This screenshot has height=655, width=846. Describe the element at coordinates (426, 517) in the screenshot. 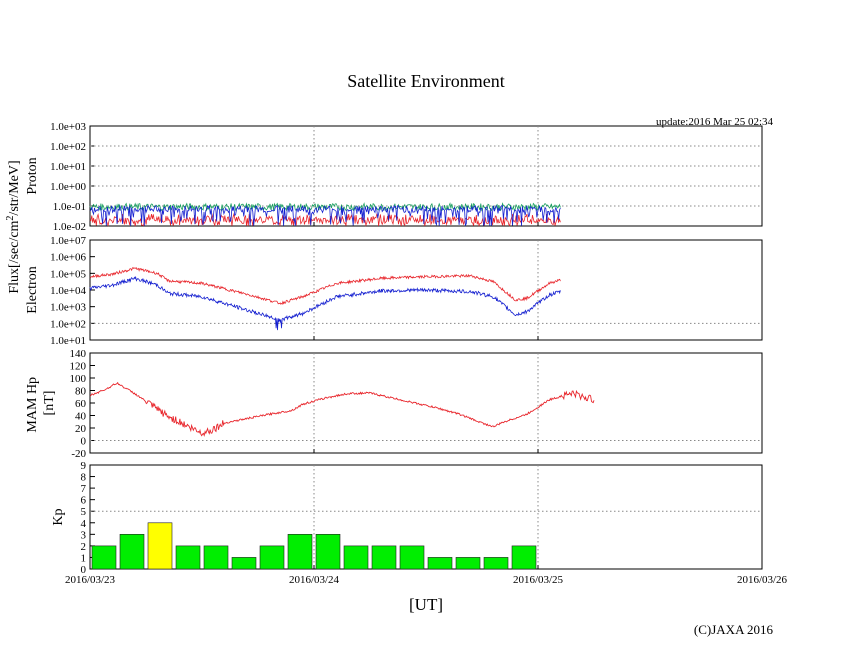

I see `kp-frame` at that location.